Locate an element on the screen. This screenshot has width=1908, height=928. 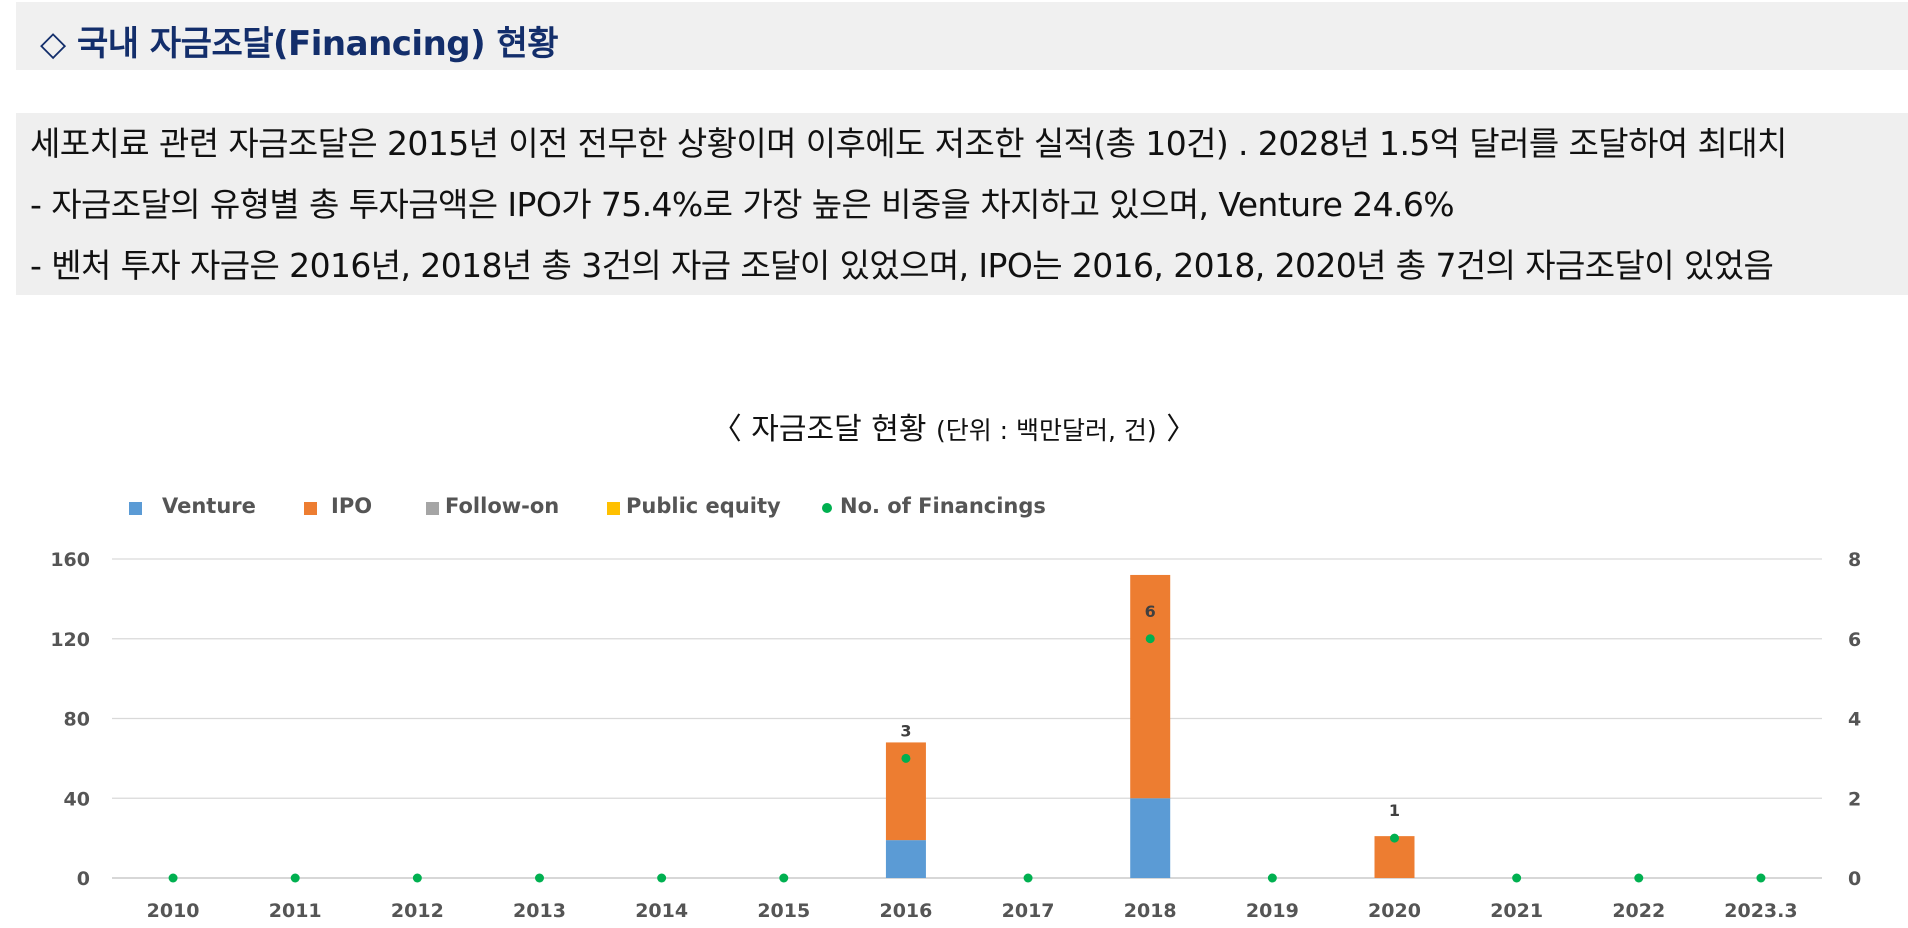
legend-followon-label: Follow-on is located at coordinates (502, 506).